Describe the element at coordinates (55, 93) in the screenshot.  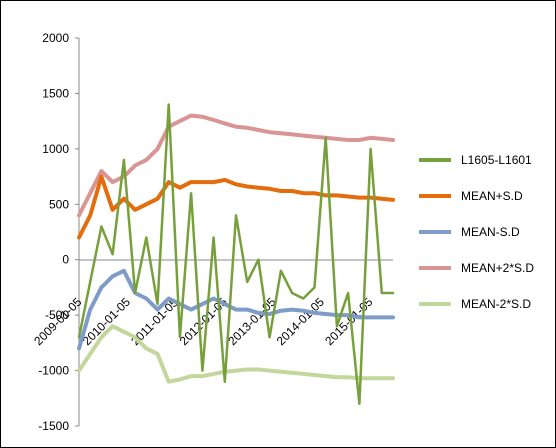
I see `y-tick-label: 1500` at that location.